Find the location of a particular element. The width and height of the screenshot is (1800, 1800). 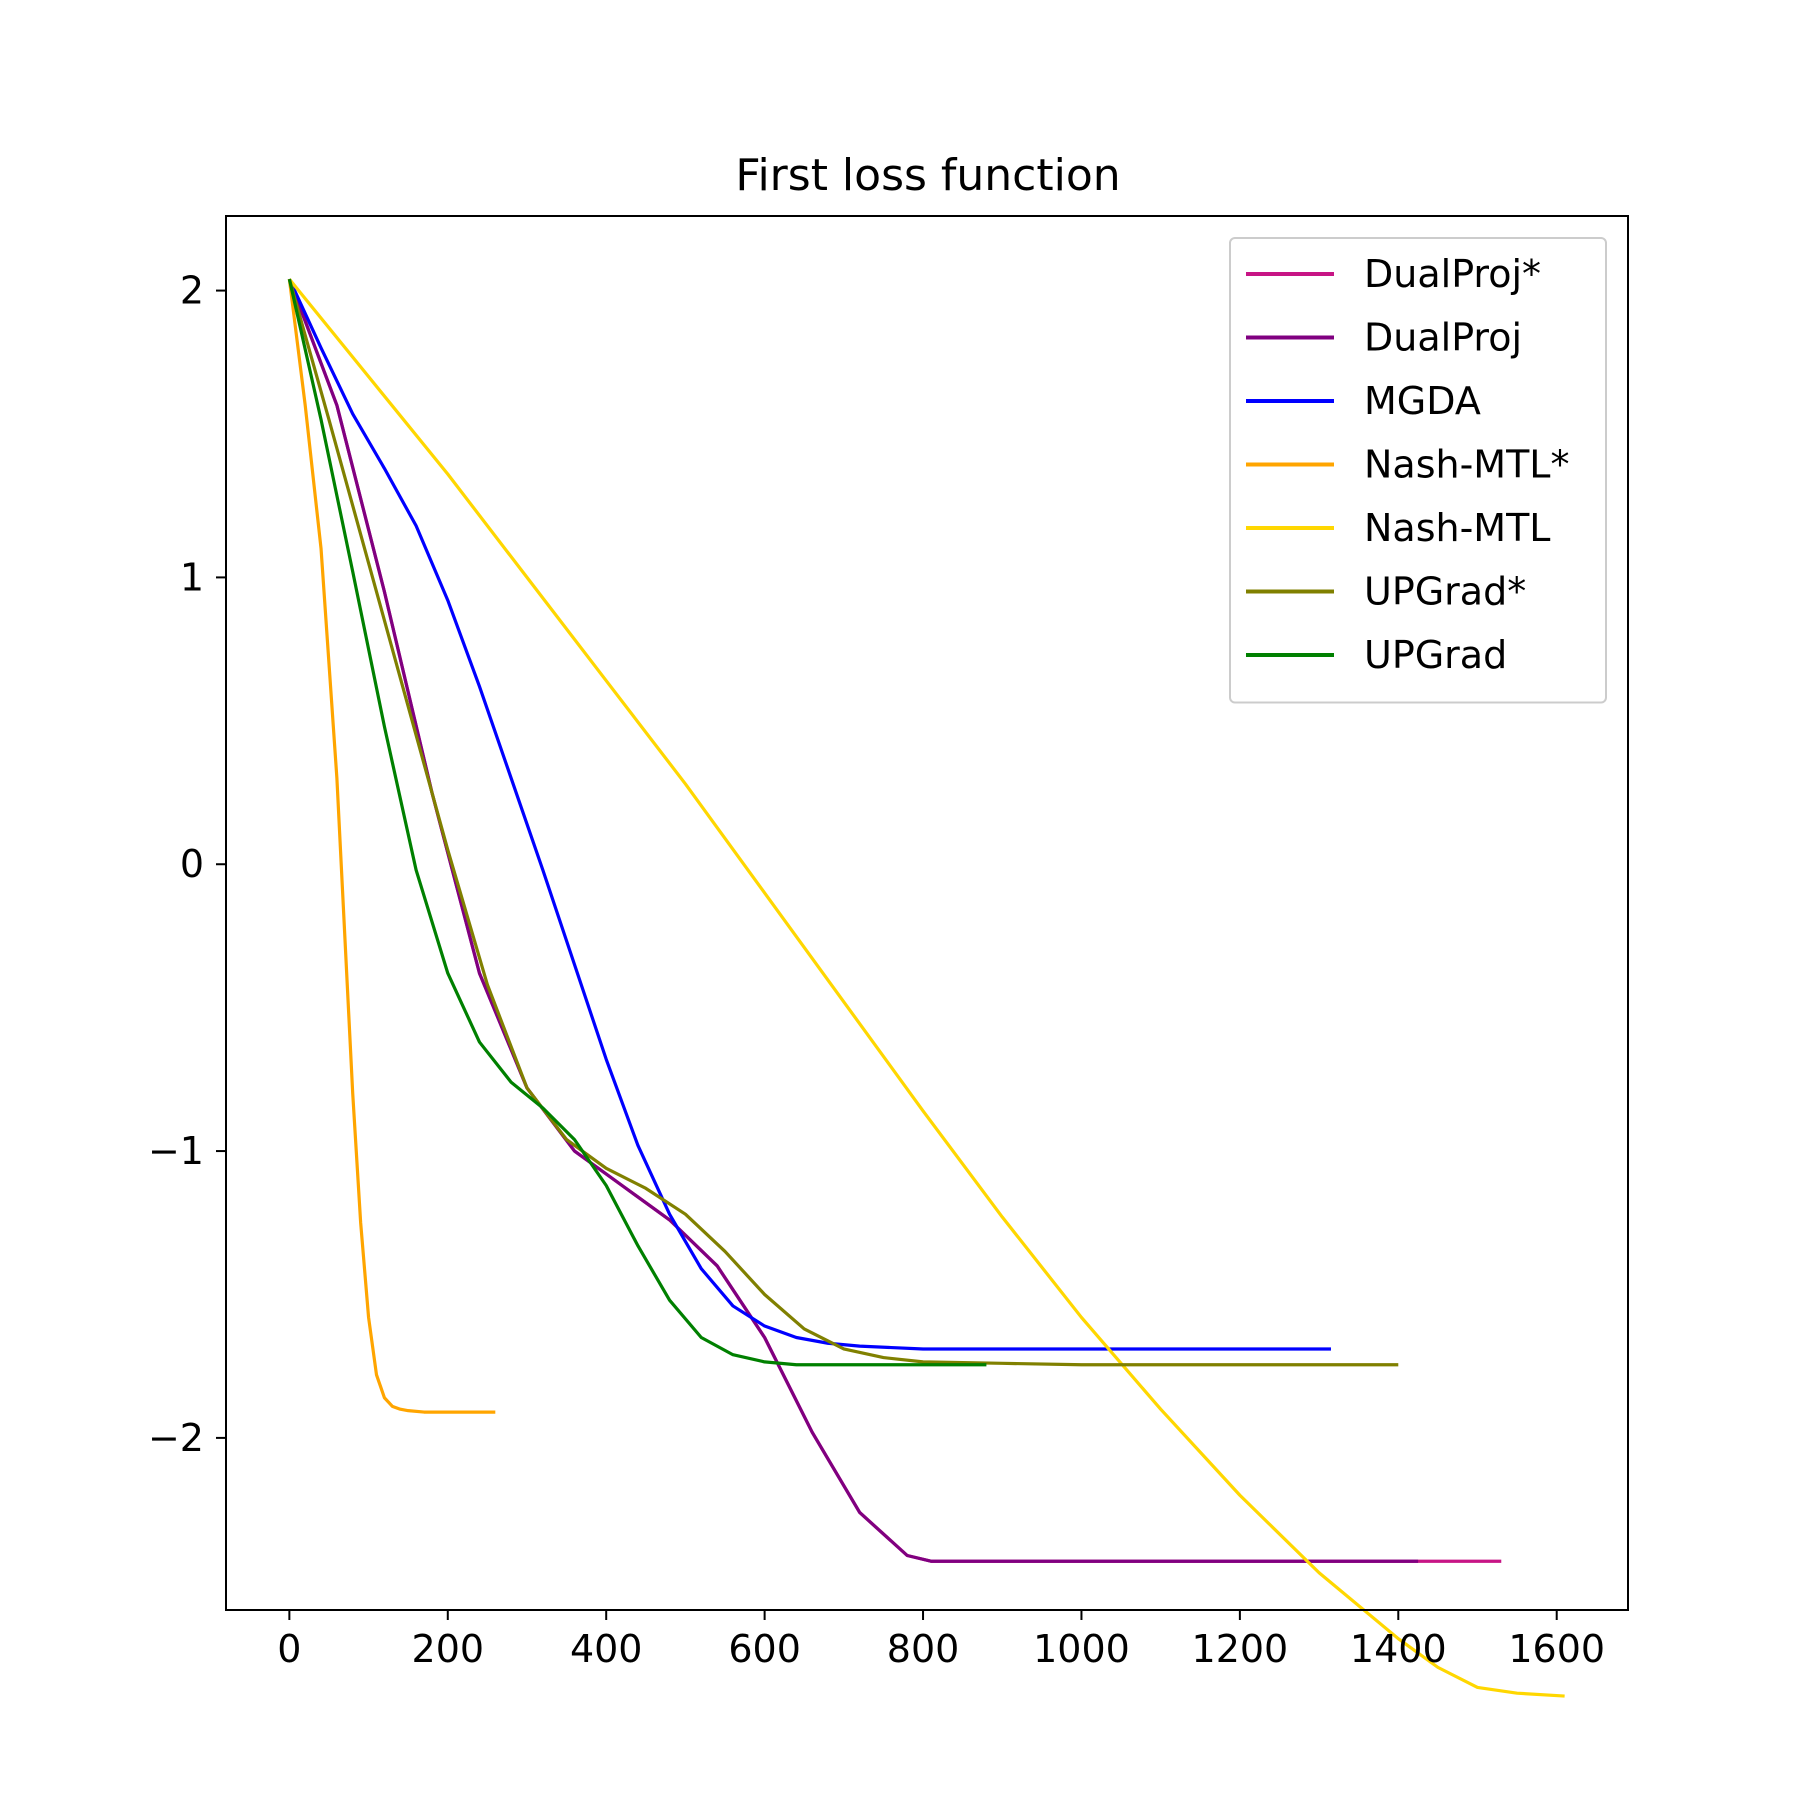

x-tick-label: 600 is located at coordinates (764, 1649).